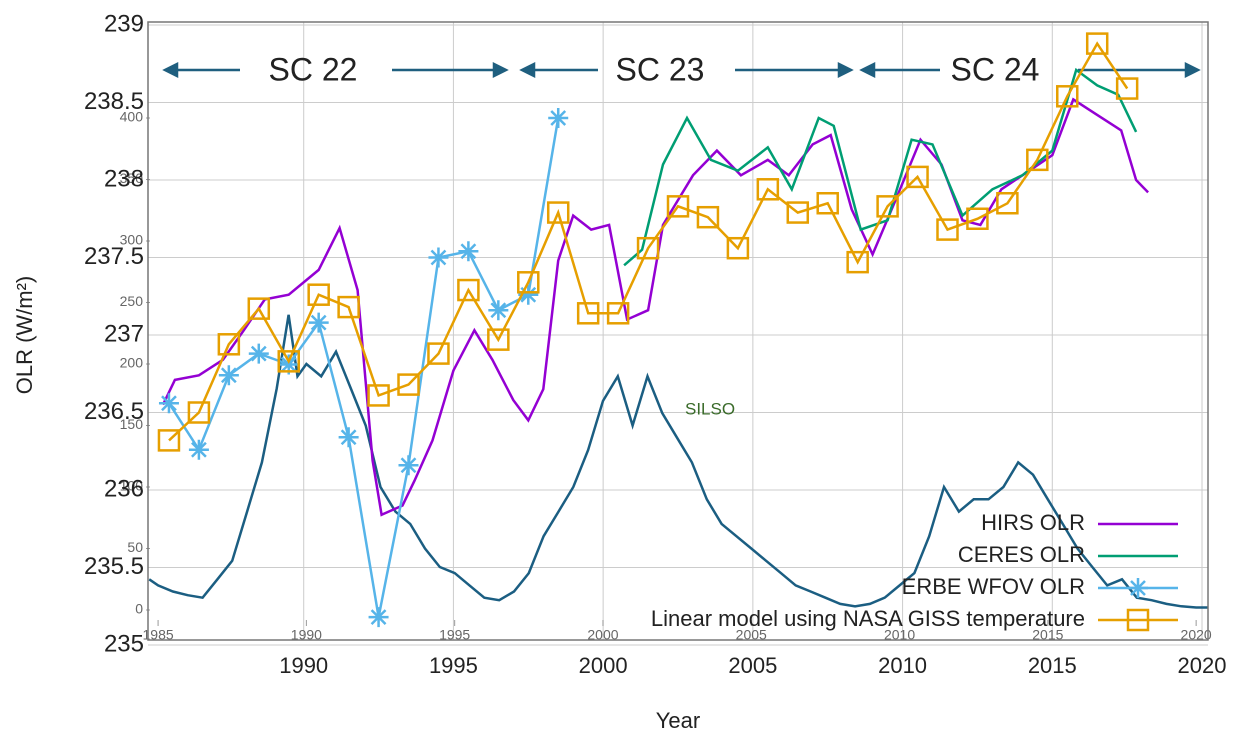 Image resolution: width=1252 pixels, height=742 pixels. What do you see at coordinates (132, 301) in the screenshot?
I see `inner-y-tick-label: 250` at bounding box center [132, 301].